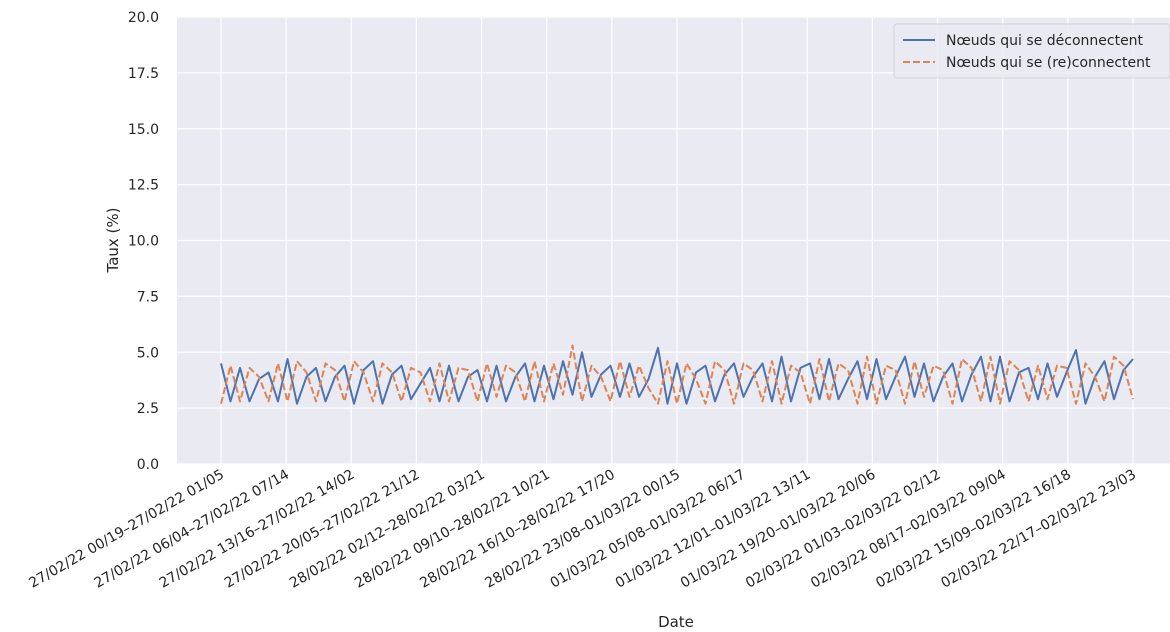  I want to click on y-axis-ticks: 0.0 2.5 5.0 7.5 10.0 12.5 15.0 17.5 20.0, so click(143, 241).